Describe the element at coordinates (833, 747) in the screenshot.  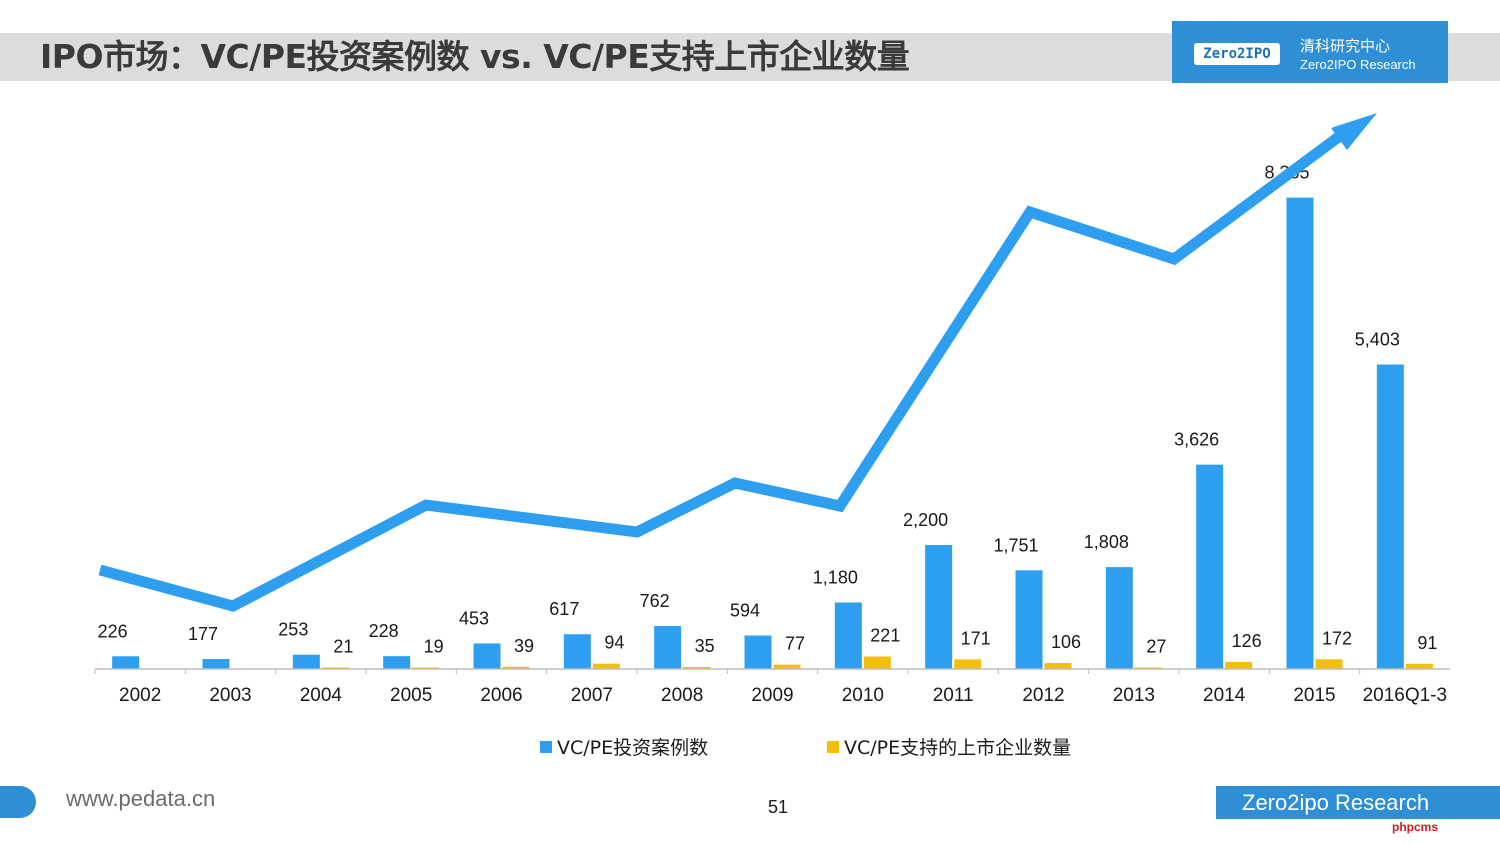
I see `legend-swatch-ipos` at that location.